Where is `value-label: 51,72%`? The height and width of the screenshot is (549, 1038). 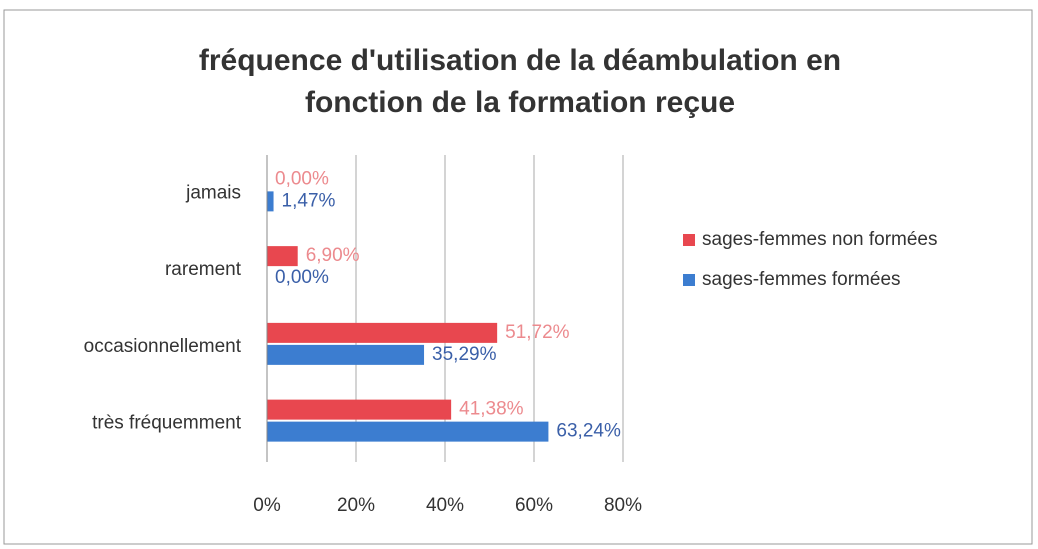
value-label: 51,72% is located at coordinates (537, 332).